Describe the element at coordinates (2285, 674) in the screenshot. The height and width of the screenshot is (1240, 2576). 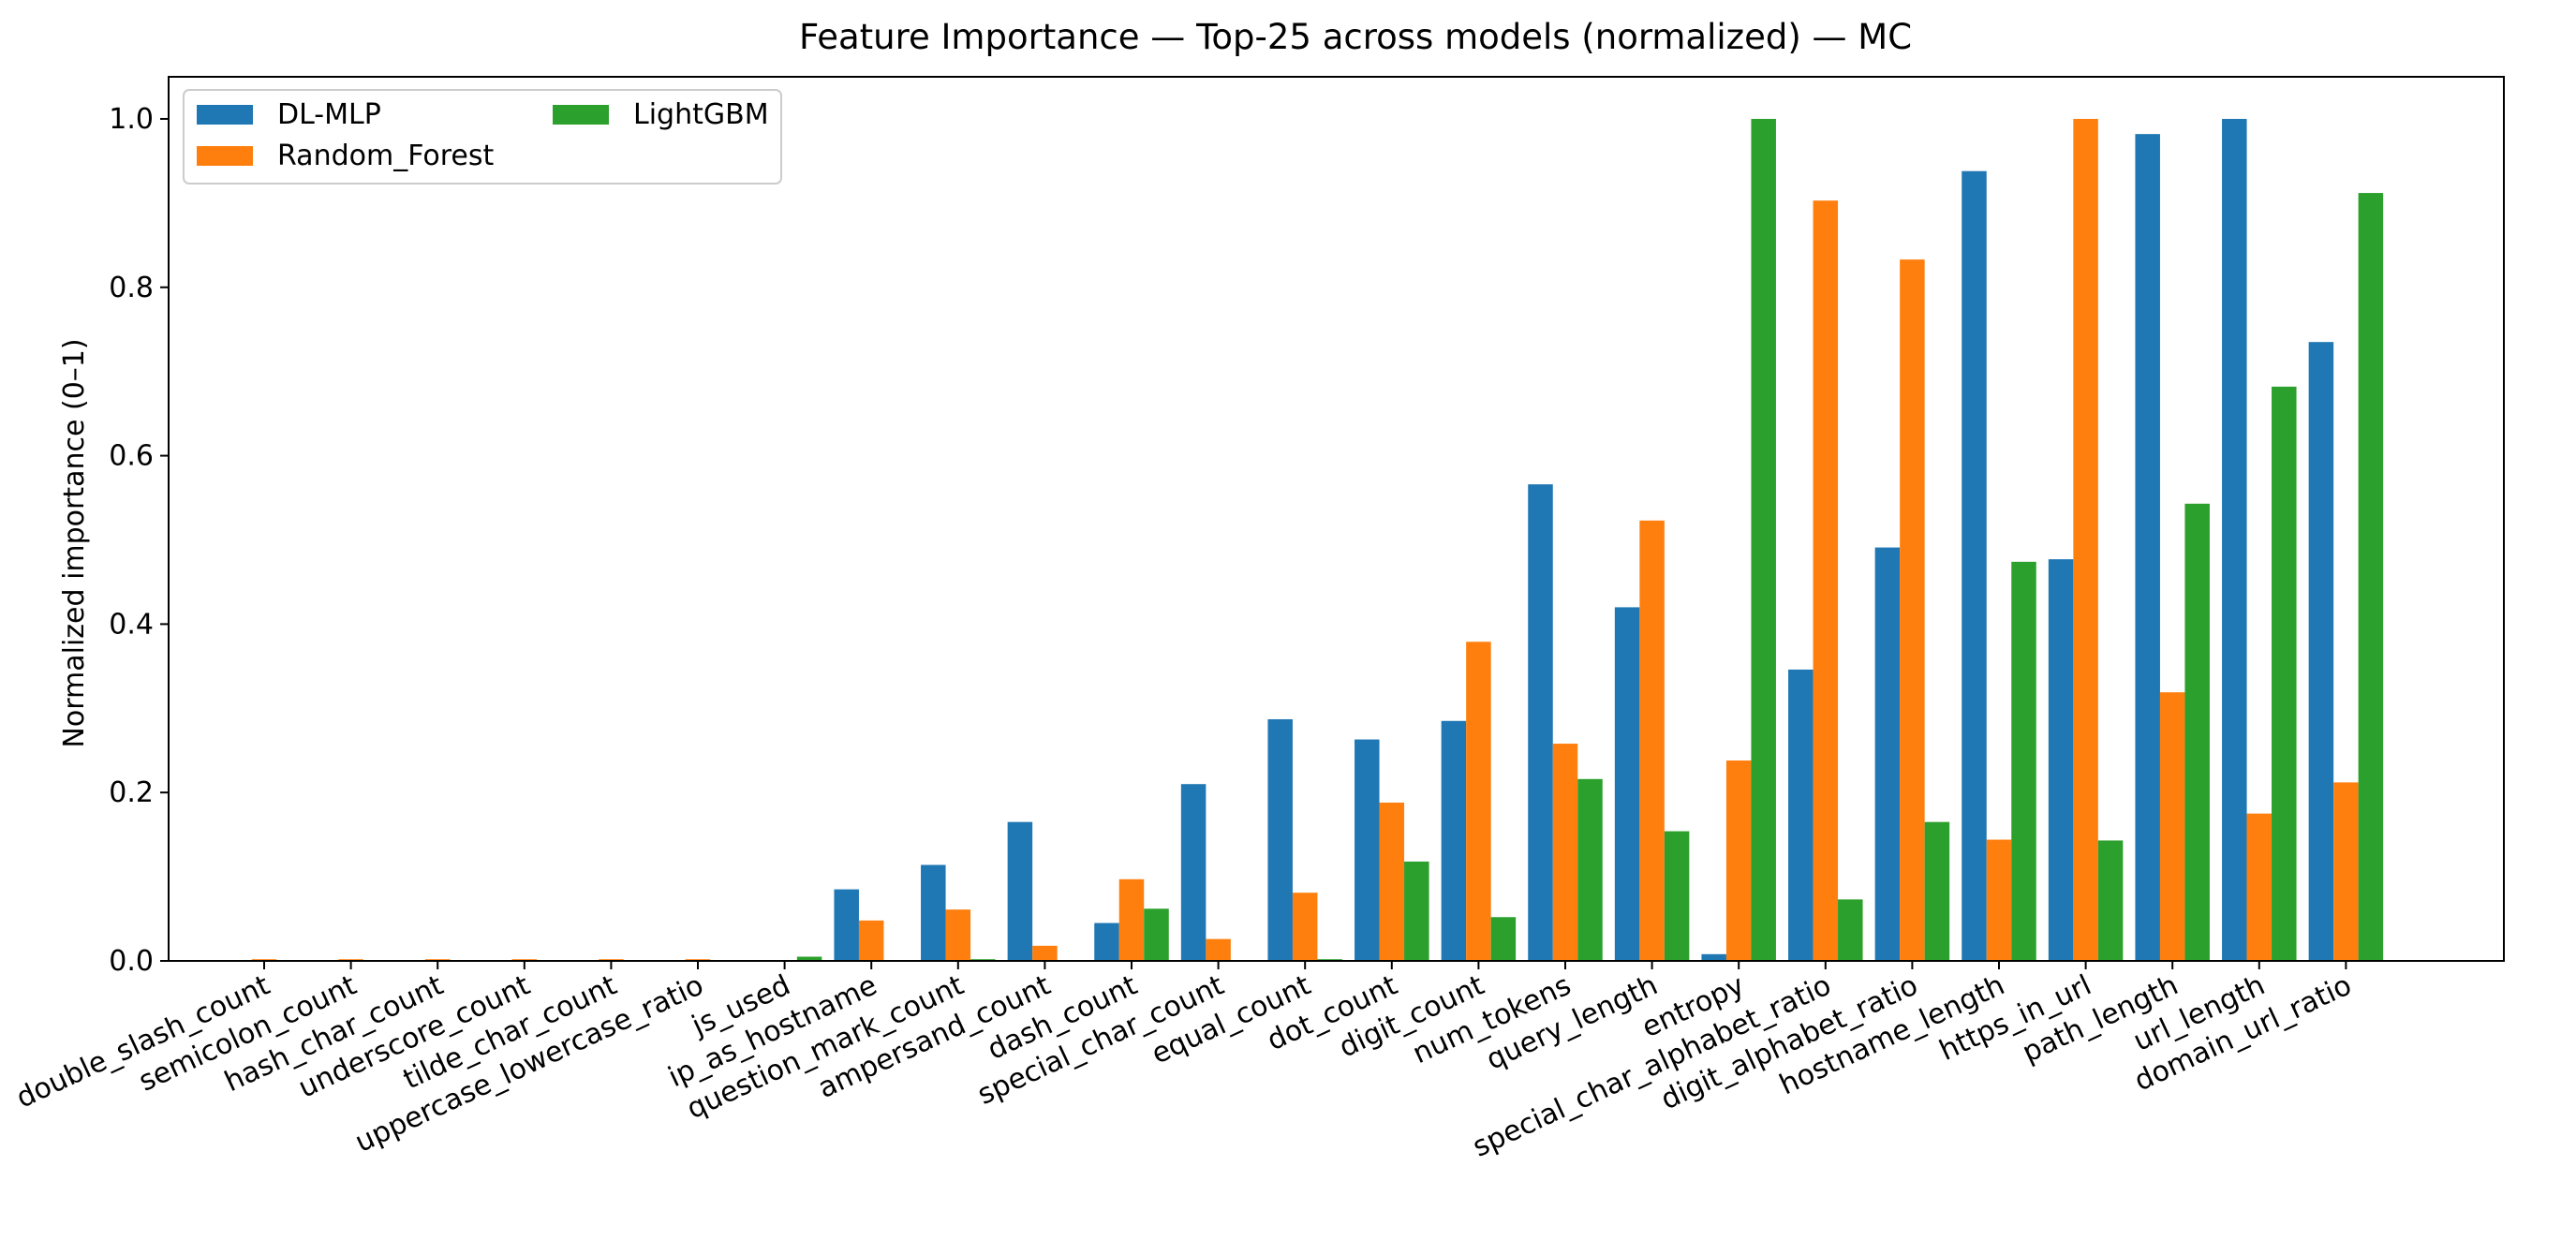
I see `bar-lightgbm-url-length` at that location.